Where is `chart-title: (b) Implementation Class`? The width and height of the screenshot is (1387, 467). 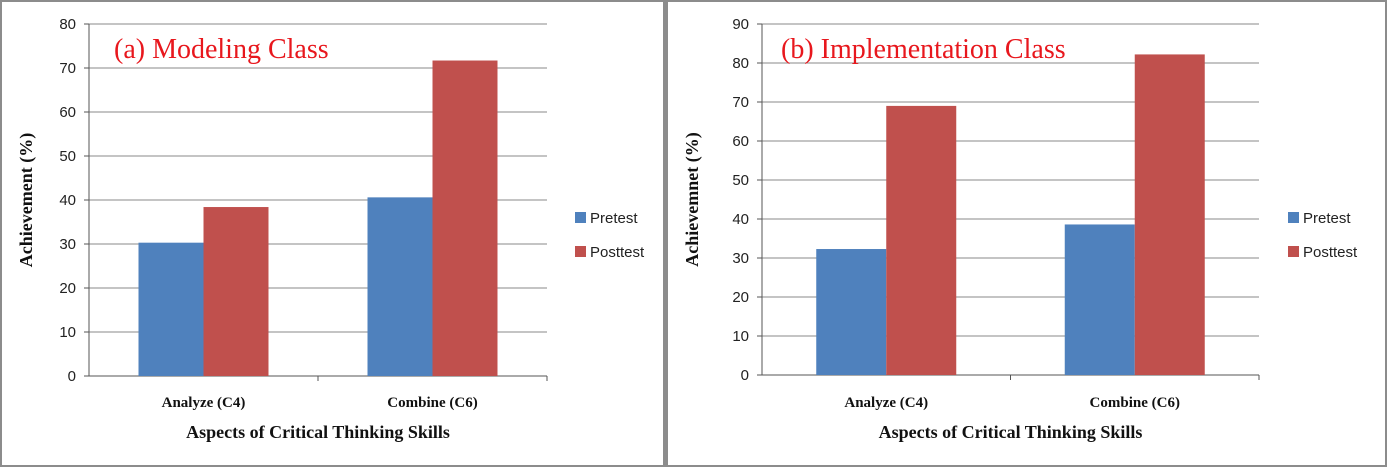 chart-title: (b) Implementation Class is located at coordinates (923, 49).